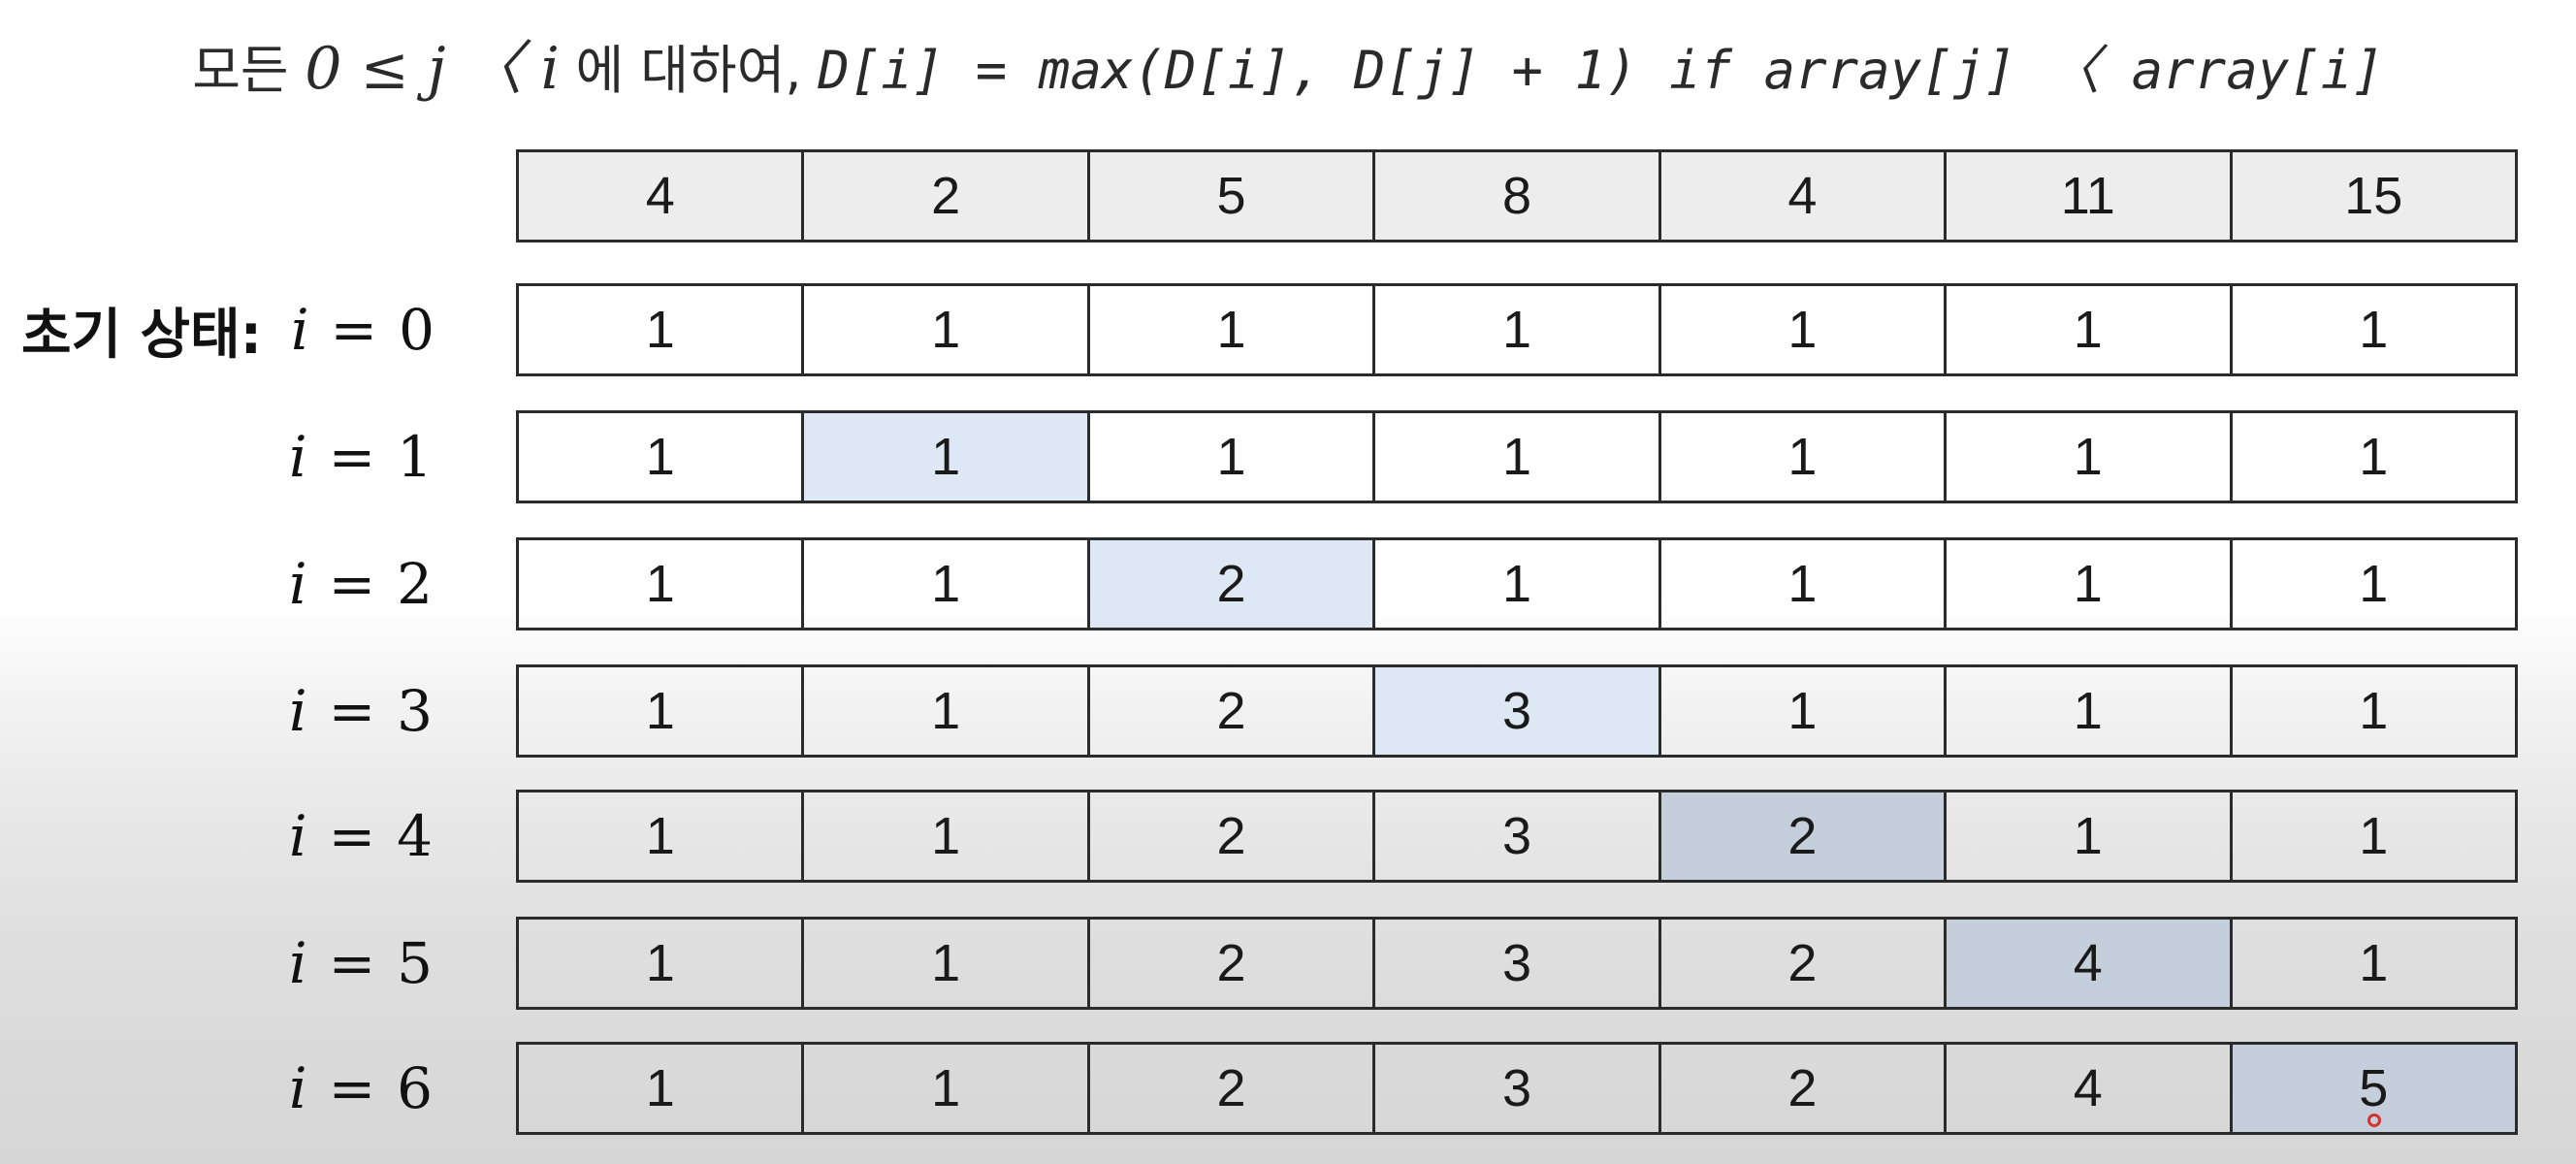  What do you see at coordinates (1232, 196) in the screenshot?
I see `array-cell: 5` at bounding box center [1232, 196].